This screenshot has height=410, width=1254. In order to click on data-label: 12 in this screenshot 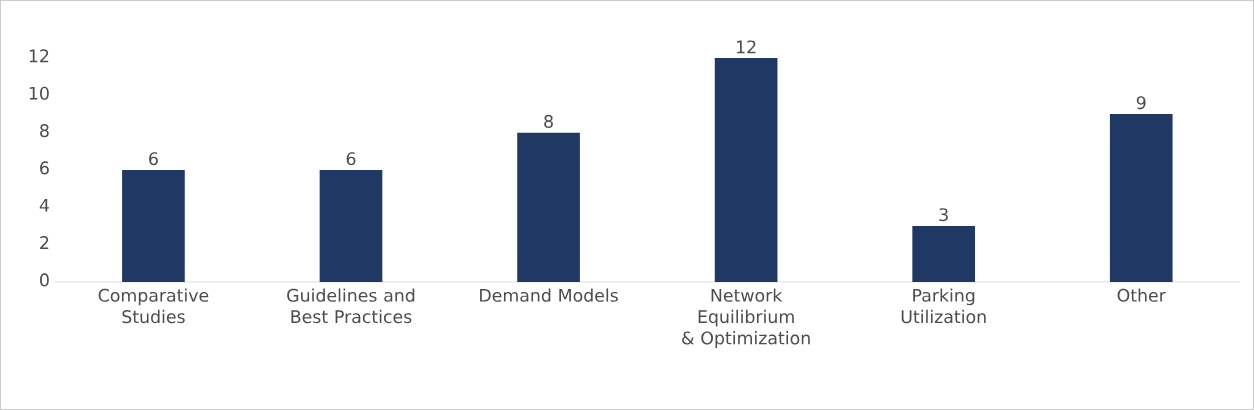, I will do `click(746, 47)`.